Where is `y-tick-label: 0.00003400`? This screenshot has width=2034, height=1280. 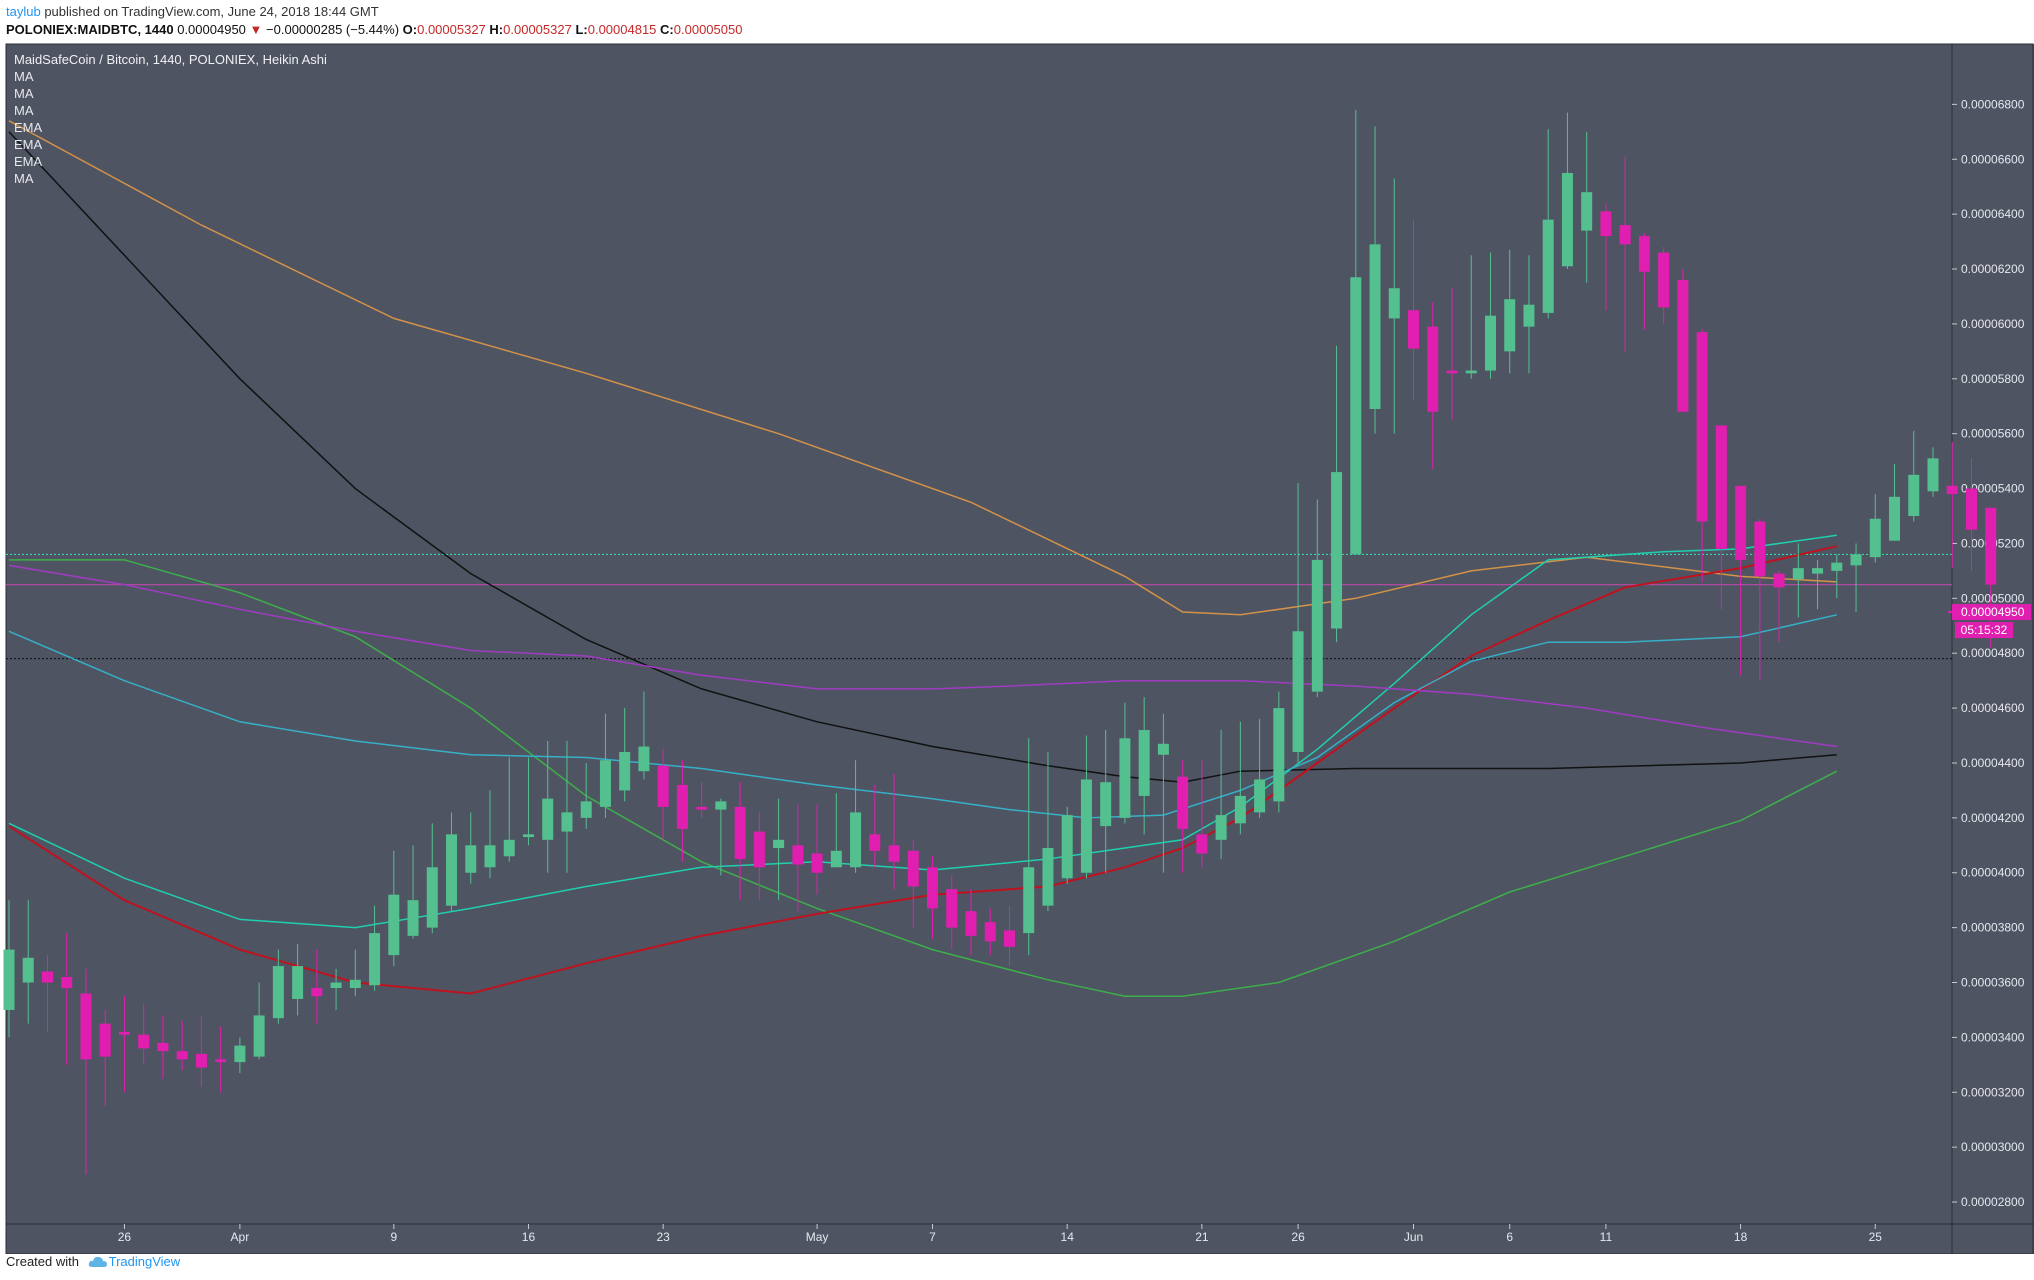 y-tick-label: 0.00003400 is located at coordinates (1993, 1037).